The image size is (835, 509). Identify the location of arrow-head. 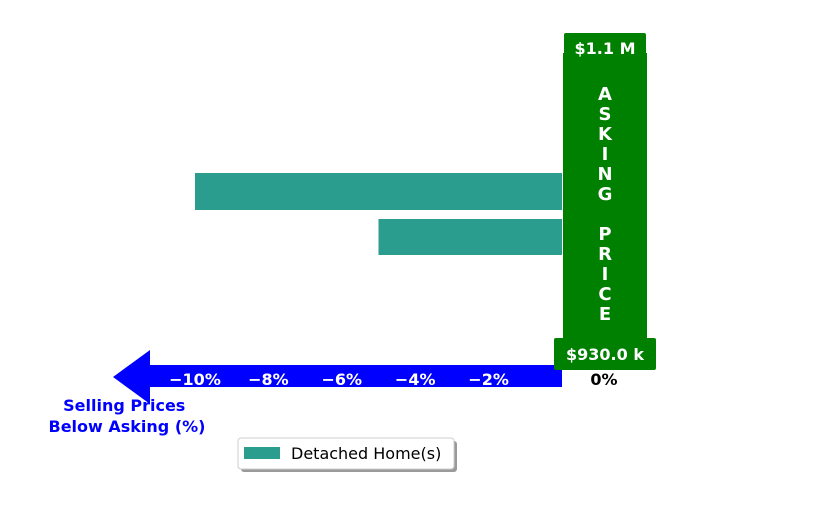
(131, 377).